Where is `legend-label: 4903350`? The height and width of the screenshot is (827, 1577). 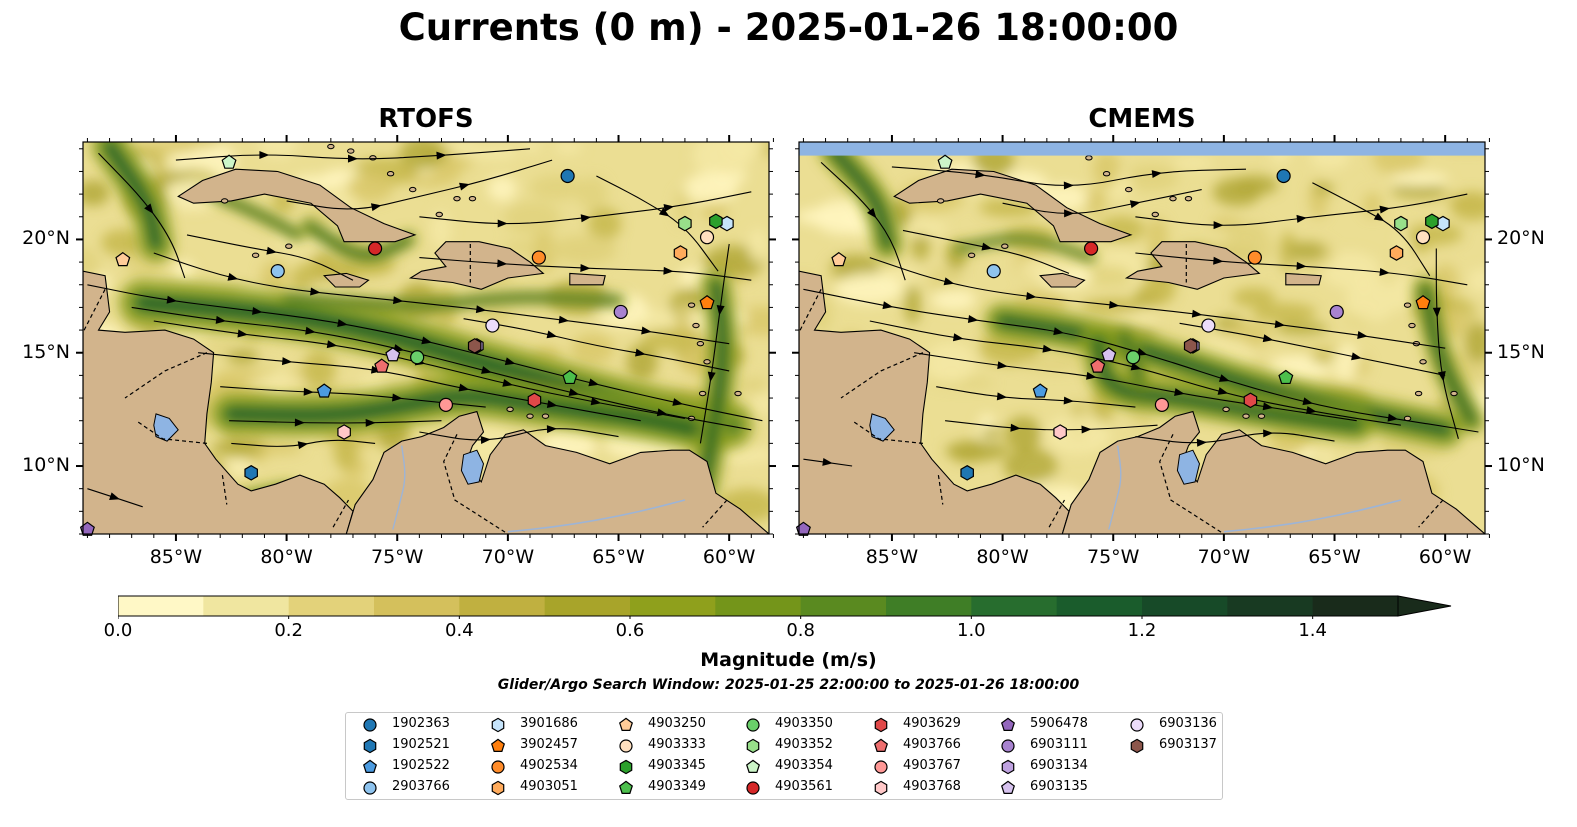 legend-label: 4903350 is located at coordinates (804, 723).